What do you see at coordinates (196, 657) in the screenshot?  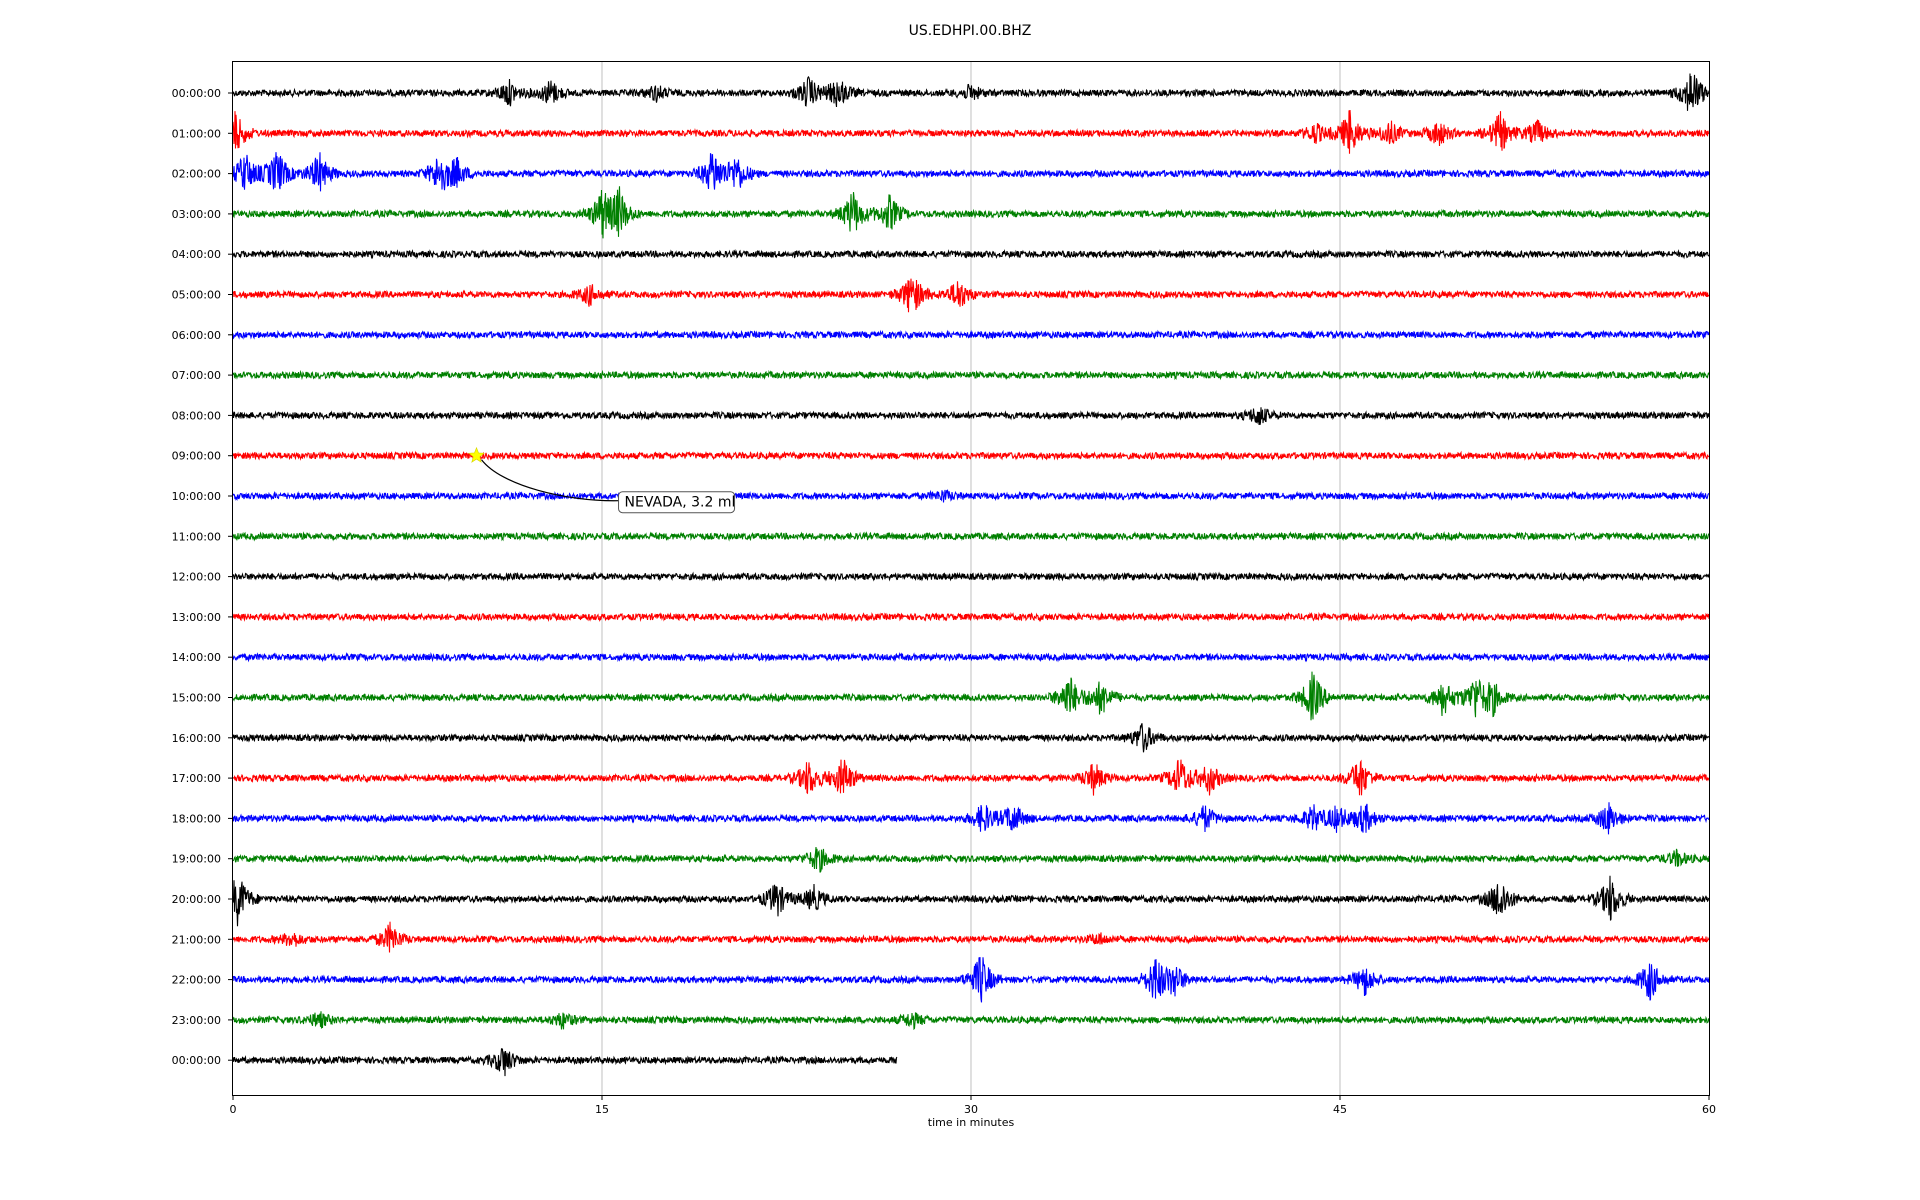 I see `y-tick-label: 14:00:00` at bounding box center [196, 657].